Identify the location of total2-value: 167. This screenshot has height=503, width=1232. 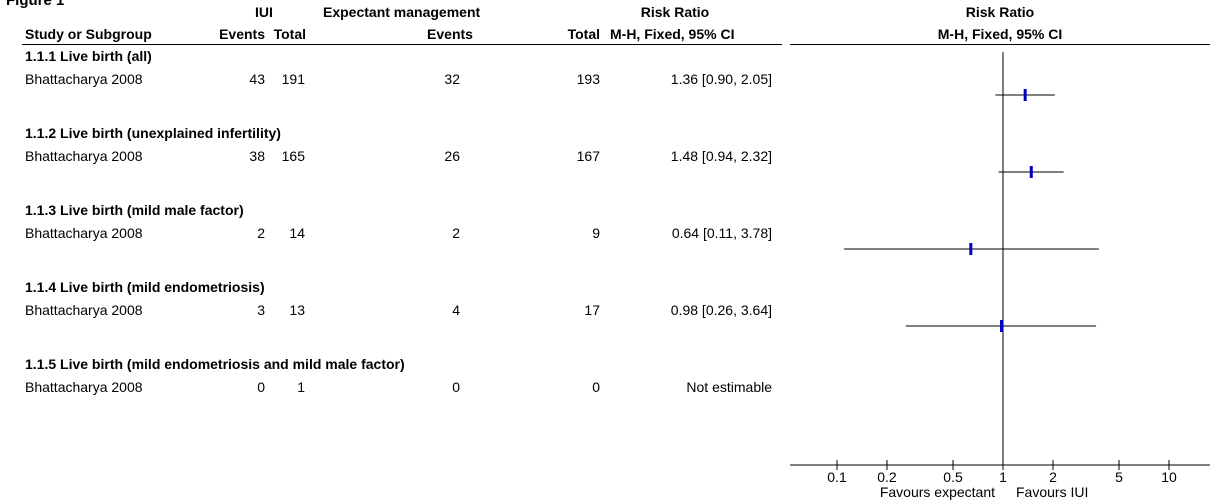
(588, 156).